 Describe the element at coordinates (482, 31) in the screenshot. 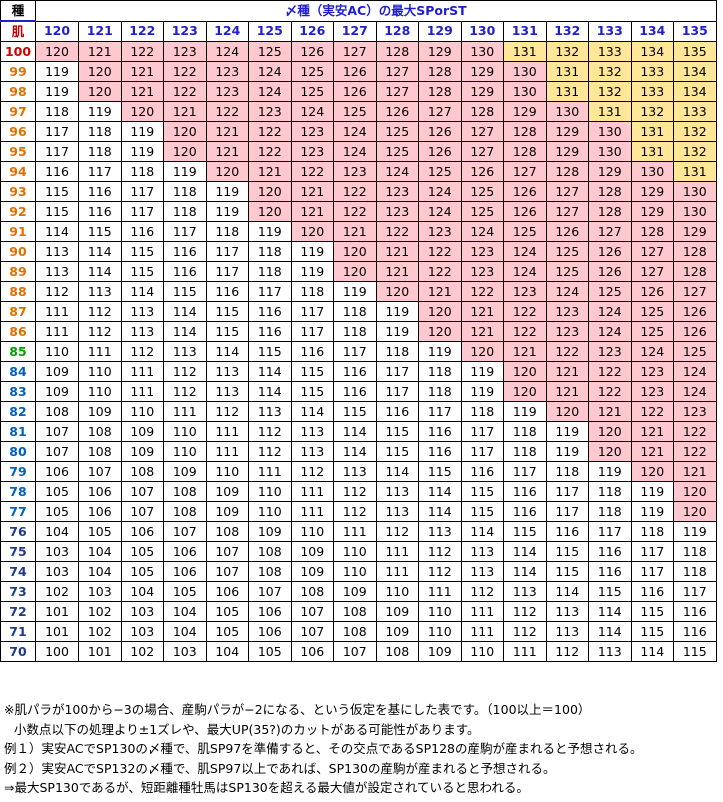

I see `column-header: 130` at that location.